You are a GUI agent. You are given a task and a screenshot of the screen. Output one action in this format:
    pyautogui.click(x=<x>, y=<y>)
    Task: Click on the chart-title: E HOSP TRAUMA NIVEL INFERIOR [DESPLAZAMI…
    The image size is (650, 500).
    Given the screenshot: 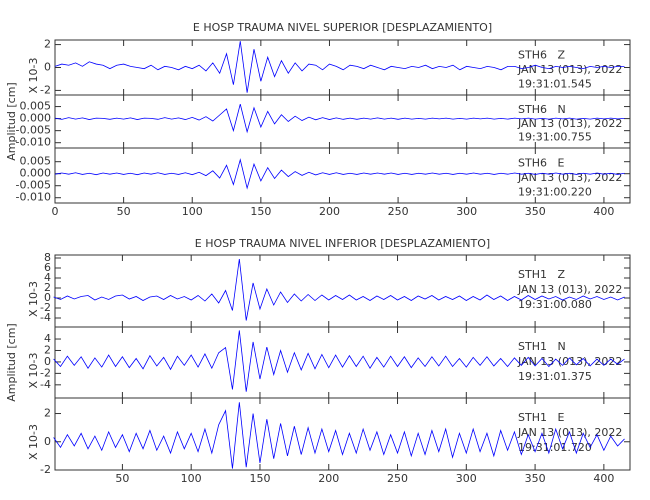 What is the action you would take?
    pyautogui.click(x=342, y=243)
    